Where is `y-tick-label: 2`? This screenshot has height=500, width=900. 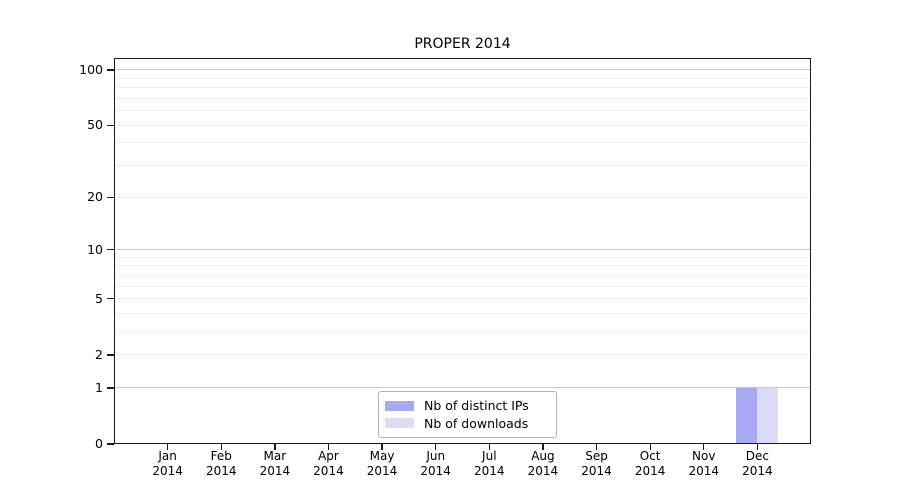
y-tick-label: 2 is located at coordinates (99, 354).